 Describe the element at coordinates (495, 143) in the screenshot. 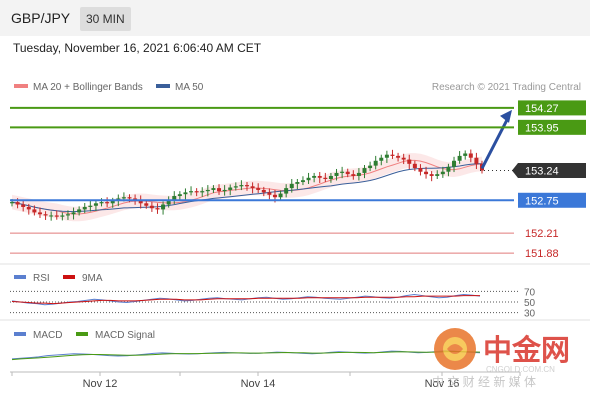

I see `forecast-arrow-shaft` at that location.